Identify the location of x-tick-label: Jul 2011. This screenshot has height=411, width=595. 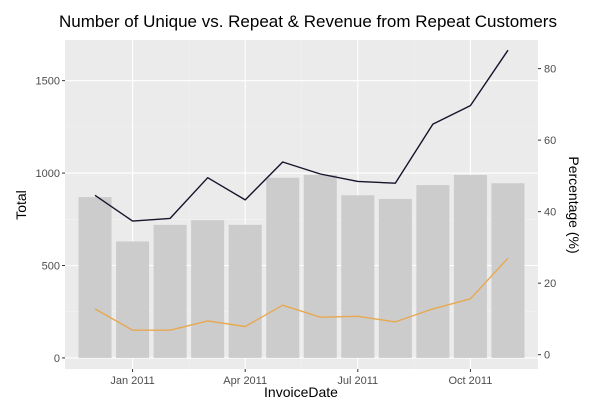
(357, 381).